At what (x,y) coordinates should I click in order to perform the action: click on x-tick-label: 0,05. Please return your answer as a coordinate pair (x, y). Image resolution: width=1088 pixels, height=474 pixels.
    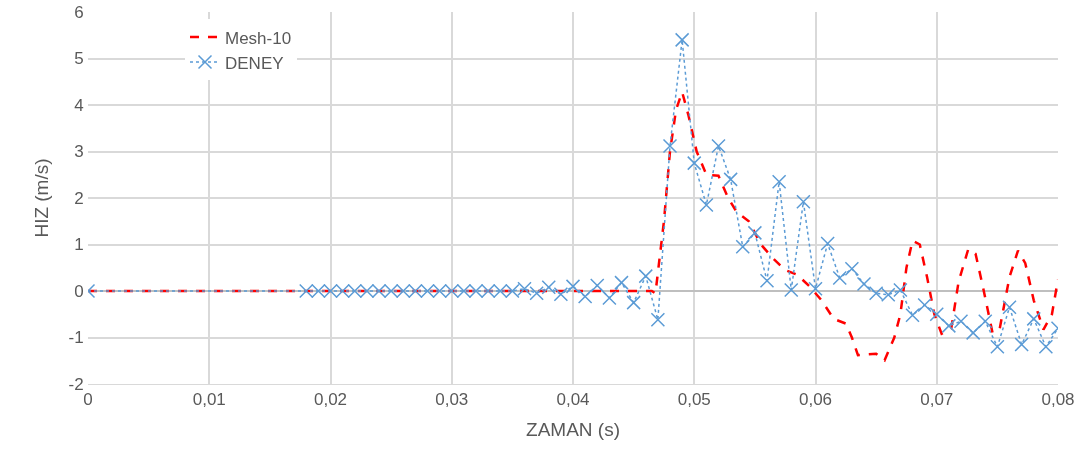
    Looking at the image, I should click on (694, 400).